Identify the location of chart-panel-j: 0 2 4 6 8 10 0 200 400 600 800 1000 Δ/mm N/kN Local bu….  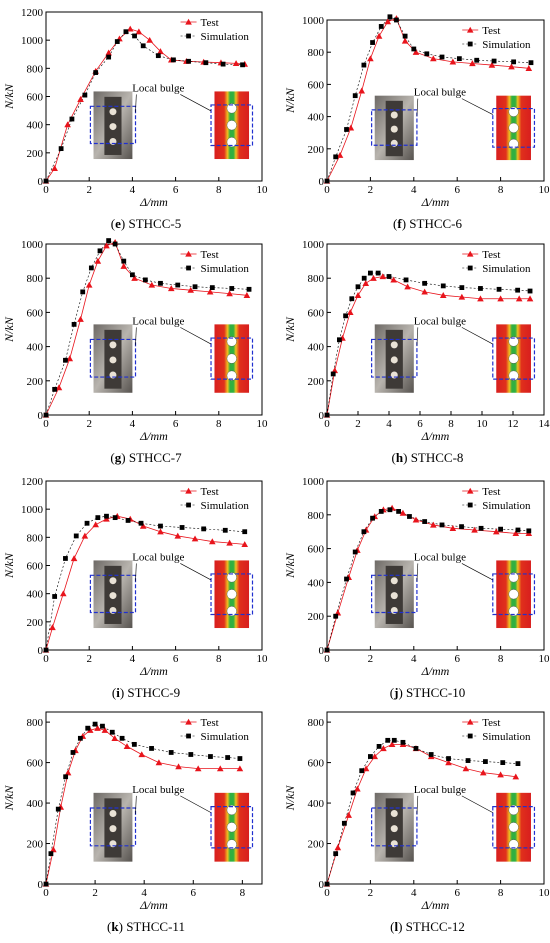
(416, 588).